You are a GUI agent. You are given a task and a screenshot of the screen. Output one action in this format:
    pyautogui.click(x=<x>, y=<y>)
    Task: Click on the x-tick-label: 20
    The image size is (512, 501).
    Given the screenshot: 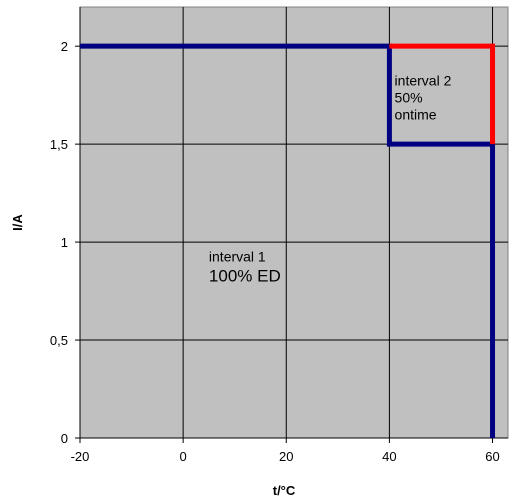 What is the action you would take?
    pyautogui.click(x=286, y=456)
    